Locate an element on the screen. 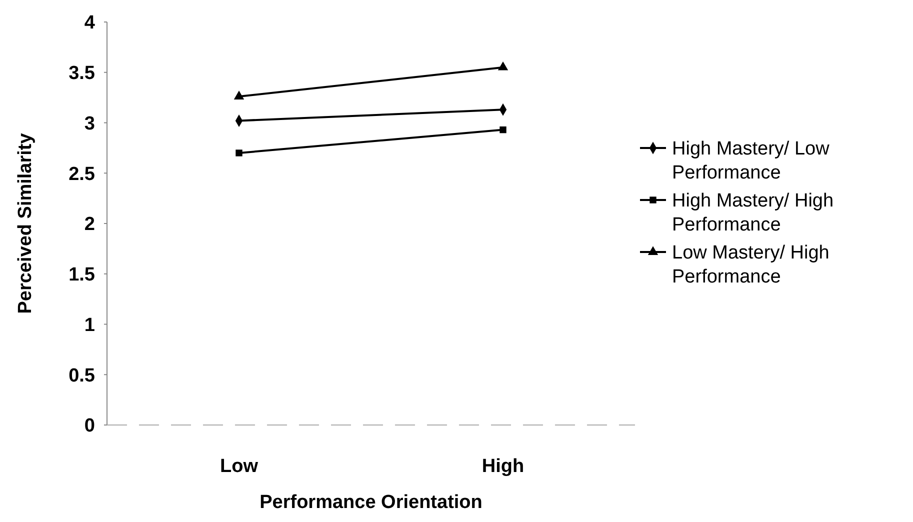 This screenshot has height=522, width=913. x-tick-label: Low is located at coordinates (239, 466).